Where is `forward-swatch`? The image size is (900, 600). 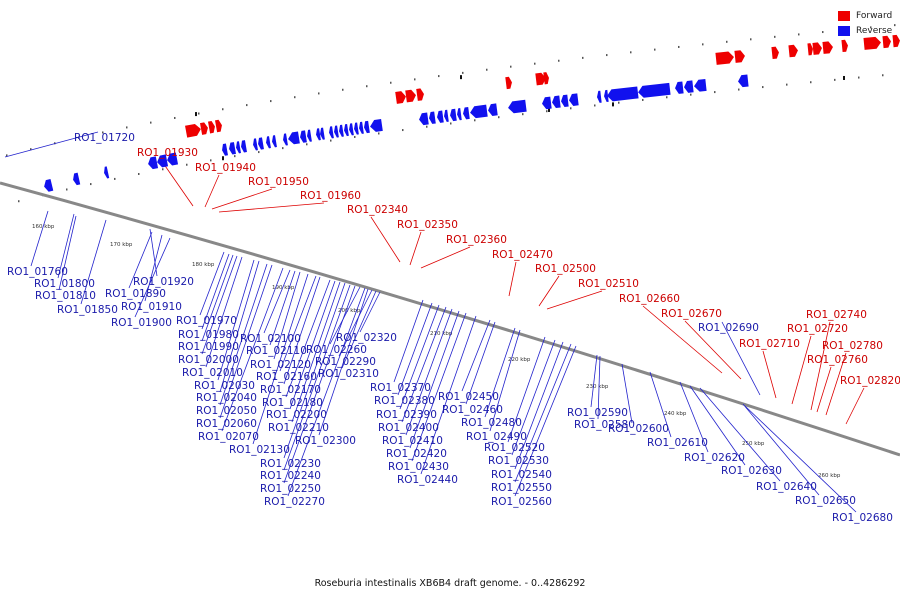 forward-swatch is located at coordinates (844, 15).